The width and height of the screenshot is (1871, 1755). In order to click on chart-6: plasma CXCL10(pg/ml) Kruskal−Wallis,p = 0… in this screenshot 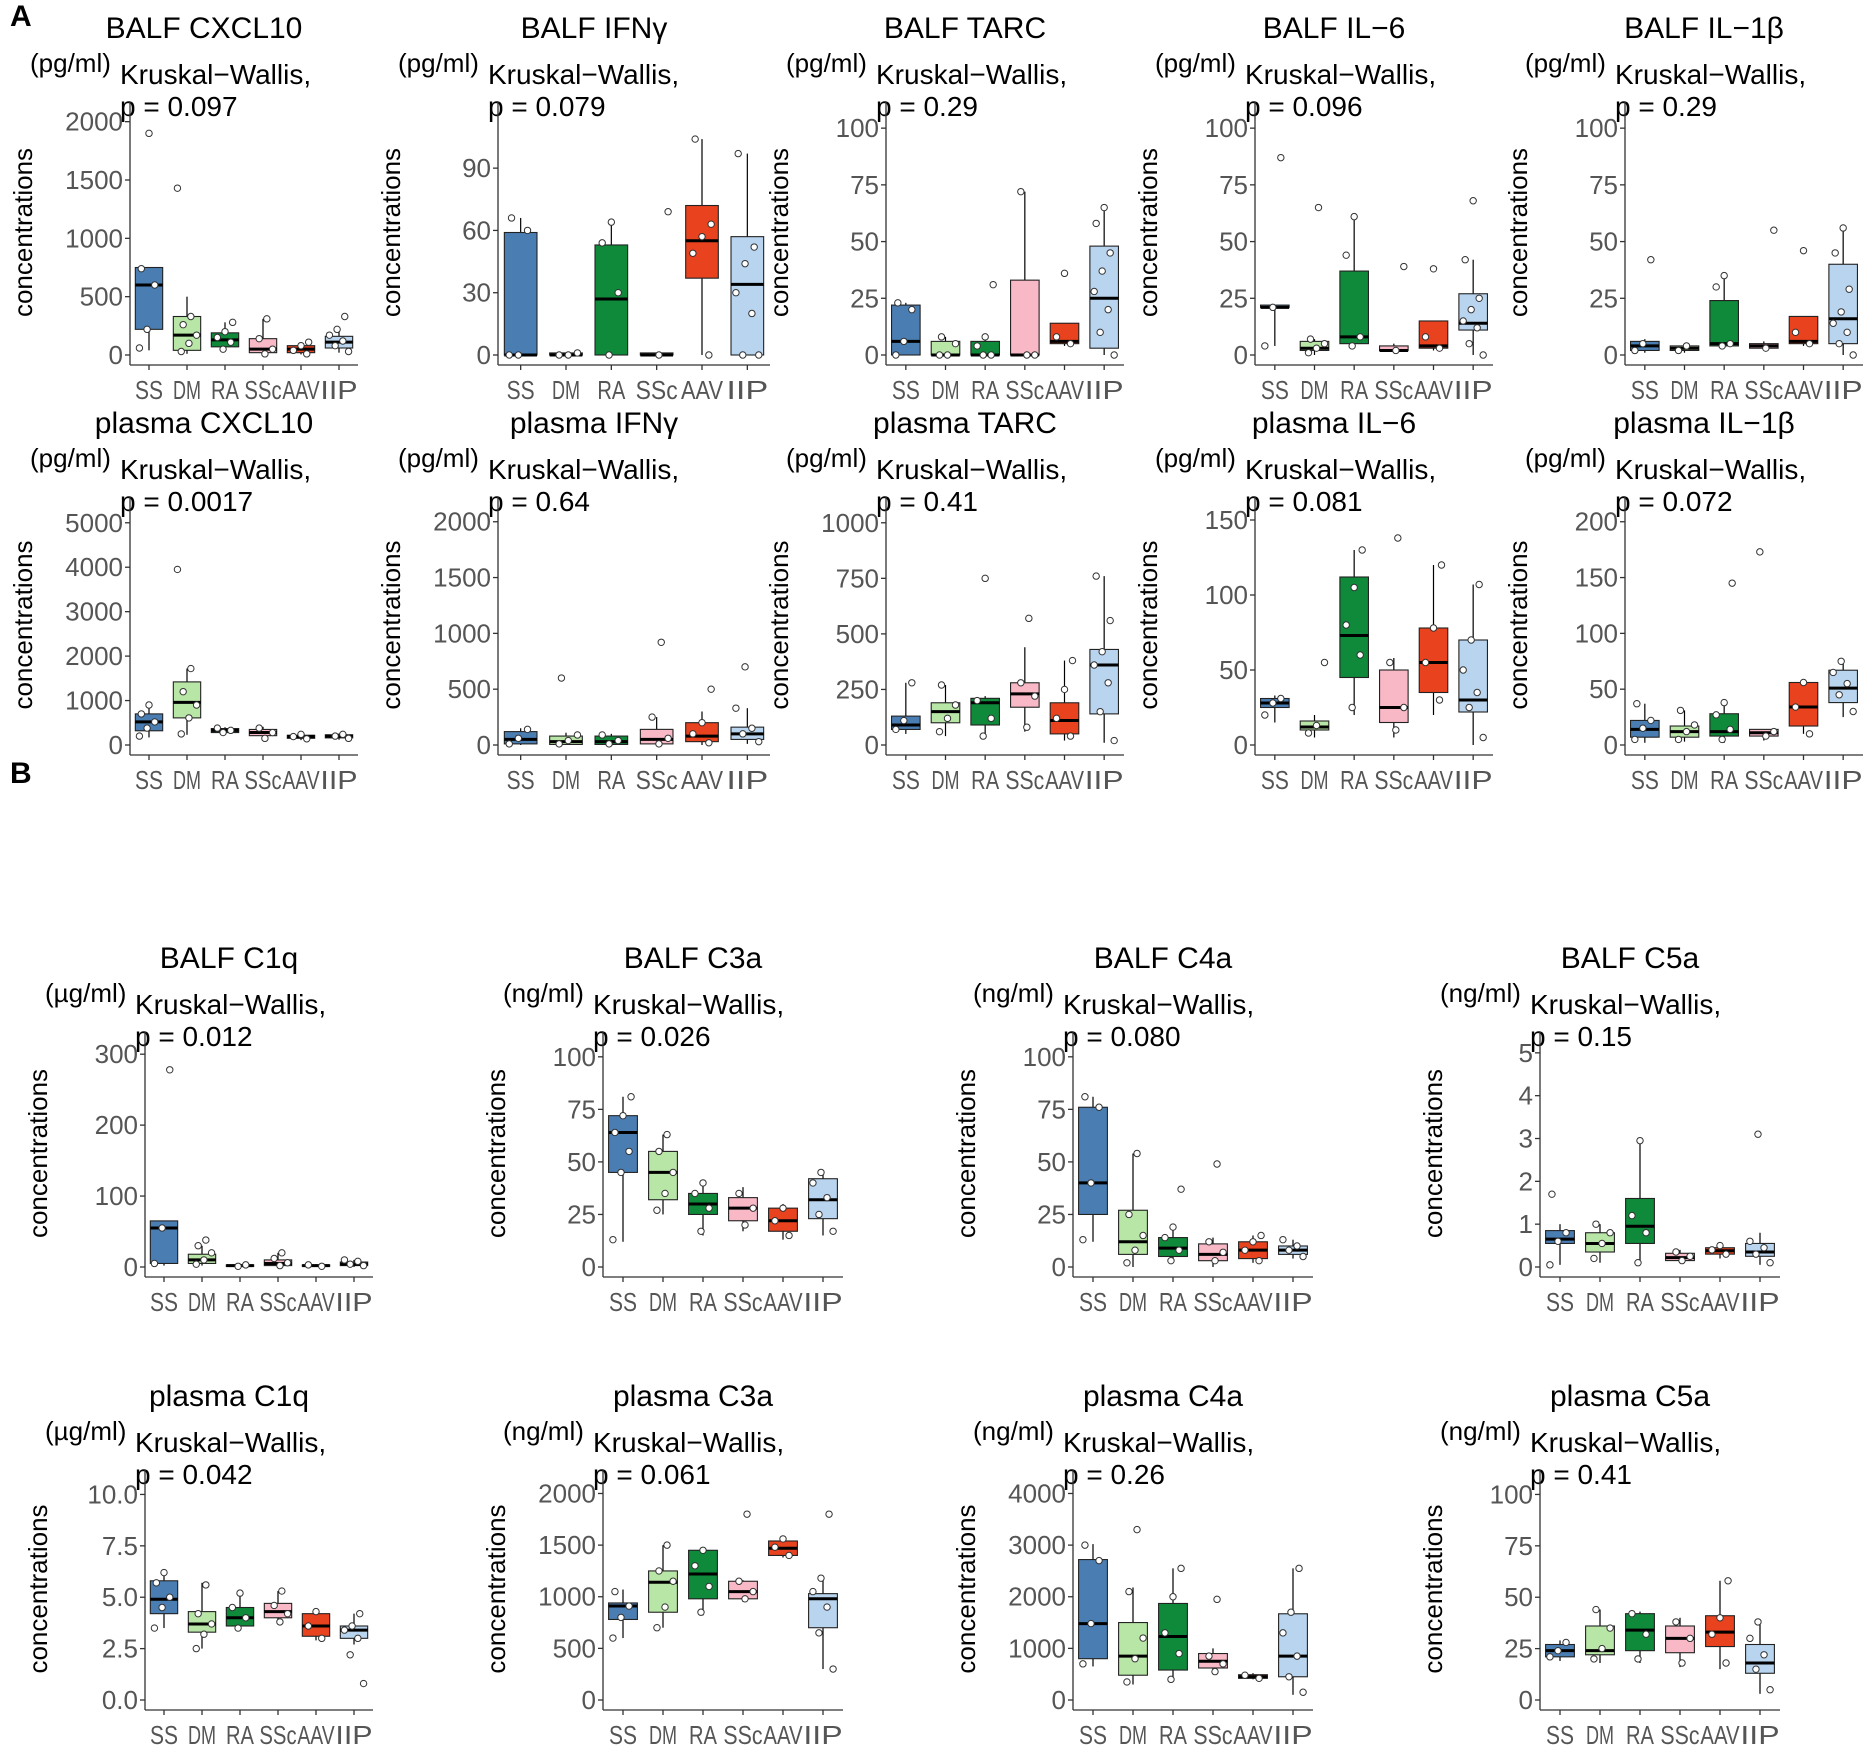, I will do `click(183, 601)`.